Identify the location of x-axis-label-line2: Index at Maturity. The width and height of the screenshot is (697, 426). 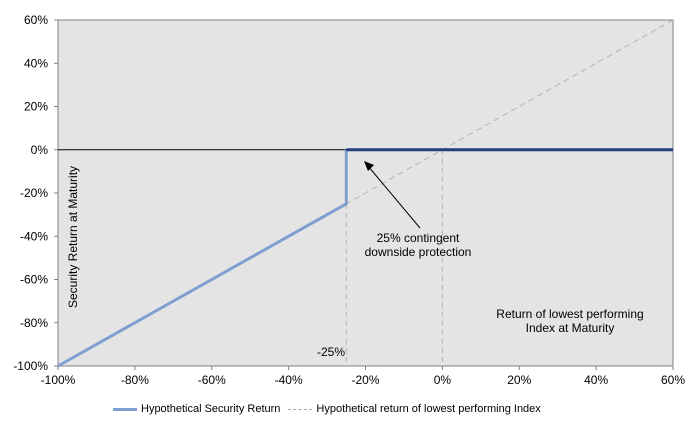
(570, 328).